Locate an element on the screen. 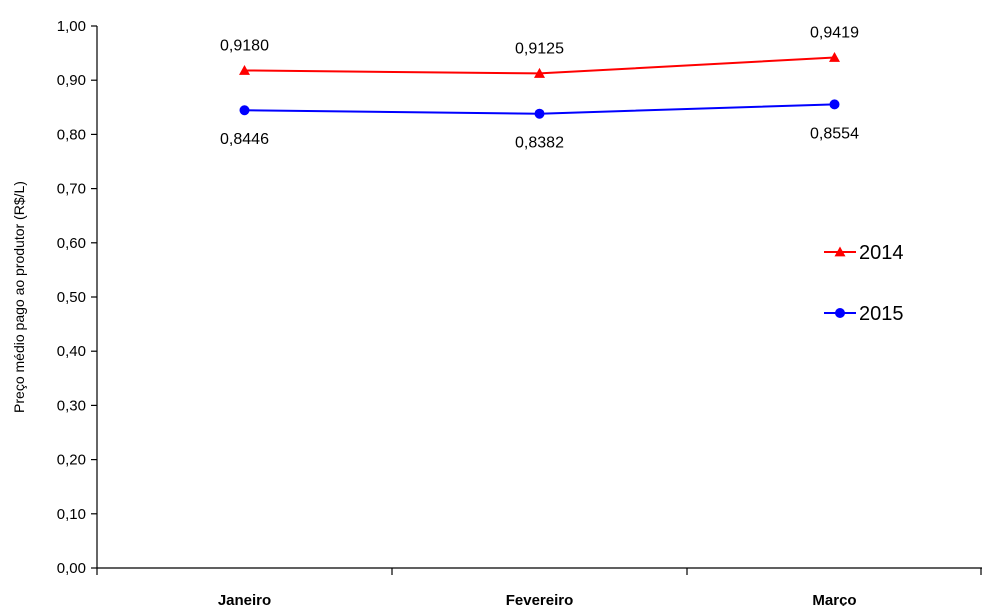 The height and width of the screenshot is (606, 982). legend: 2014 2015 is located at coordinates (864, 283).